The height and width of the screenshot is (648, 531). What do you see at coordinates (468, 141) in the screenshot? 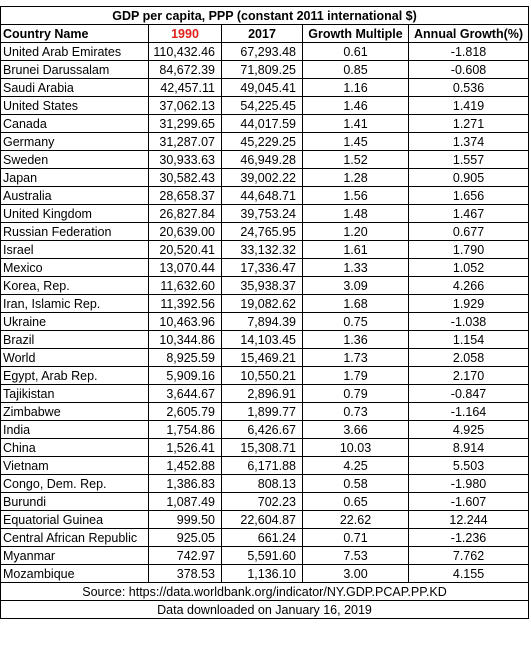
I see `annual-growth-cell: 1.374` at bounding box center [468, 141].